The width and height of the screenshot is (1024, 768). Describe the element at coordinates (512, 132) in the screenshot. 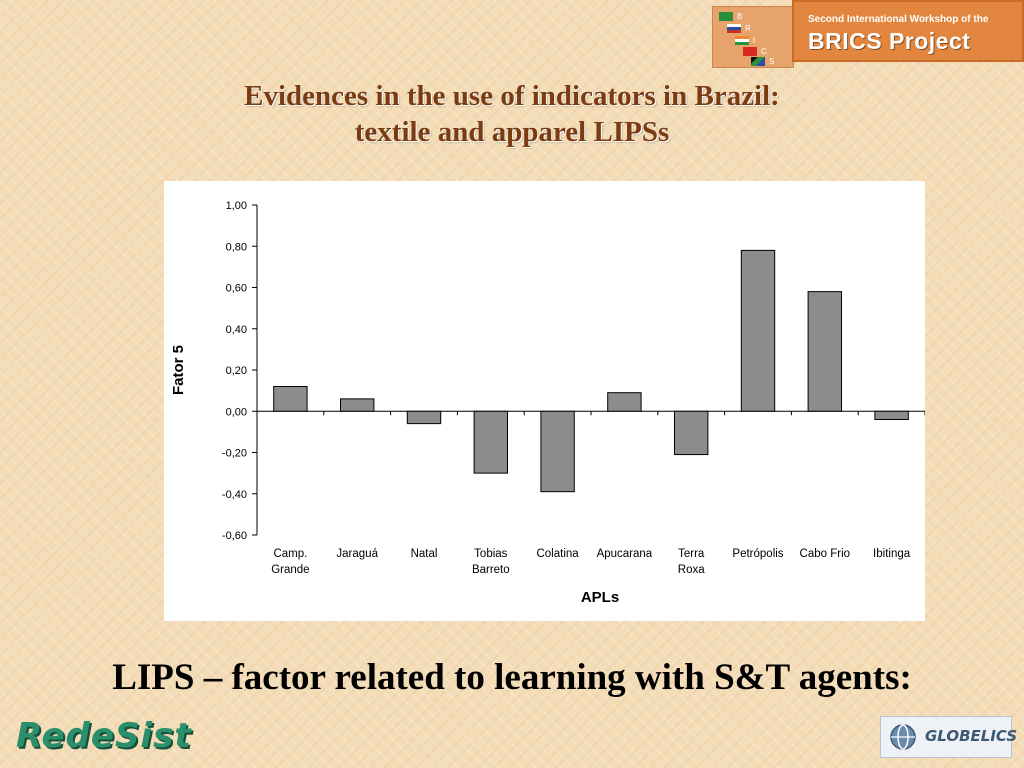

I see `title-line-2: textile and apparel LIPSs` at that location.